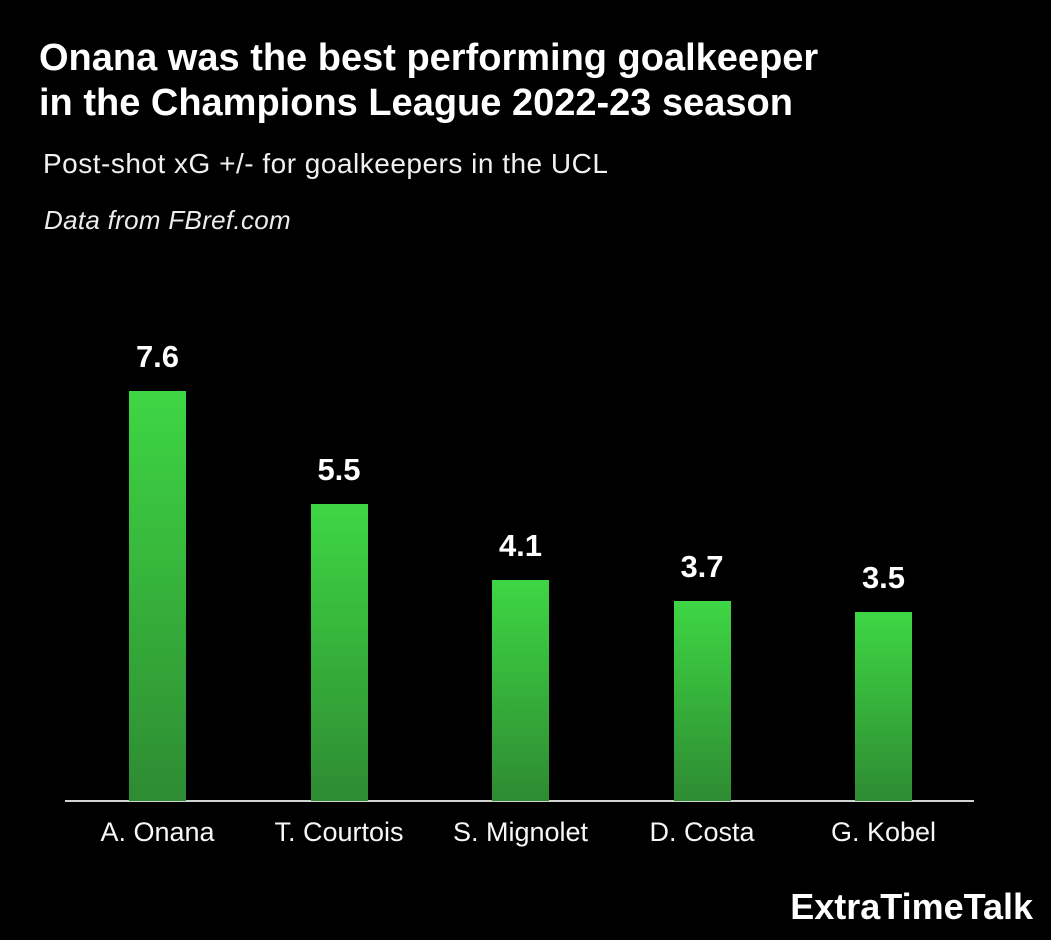 This screenshot has height=940, width=1051. Describe the element at coordinates (339, 652) in the screenshot. I see `bar-t-courtois` at that location.